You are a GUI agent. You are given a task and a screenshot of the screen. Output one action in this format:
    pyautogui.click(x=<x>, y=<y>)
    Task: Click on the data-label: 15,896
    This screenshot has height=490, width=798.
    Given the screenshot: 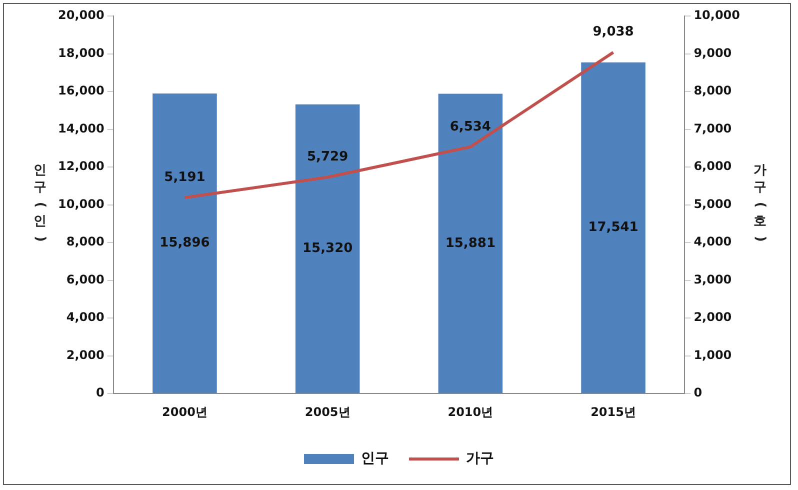 What is the action you would take?
    pyautogui.click(x=185, y=243)
    